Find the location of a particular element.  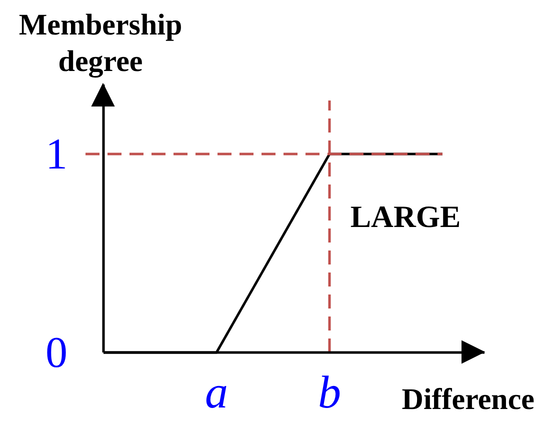

y-tick-label: 0 is located at coordinates (57, 352).